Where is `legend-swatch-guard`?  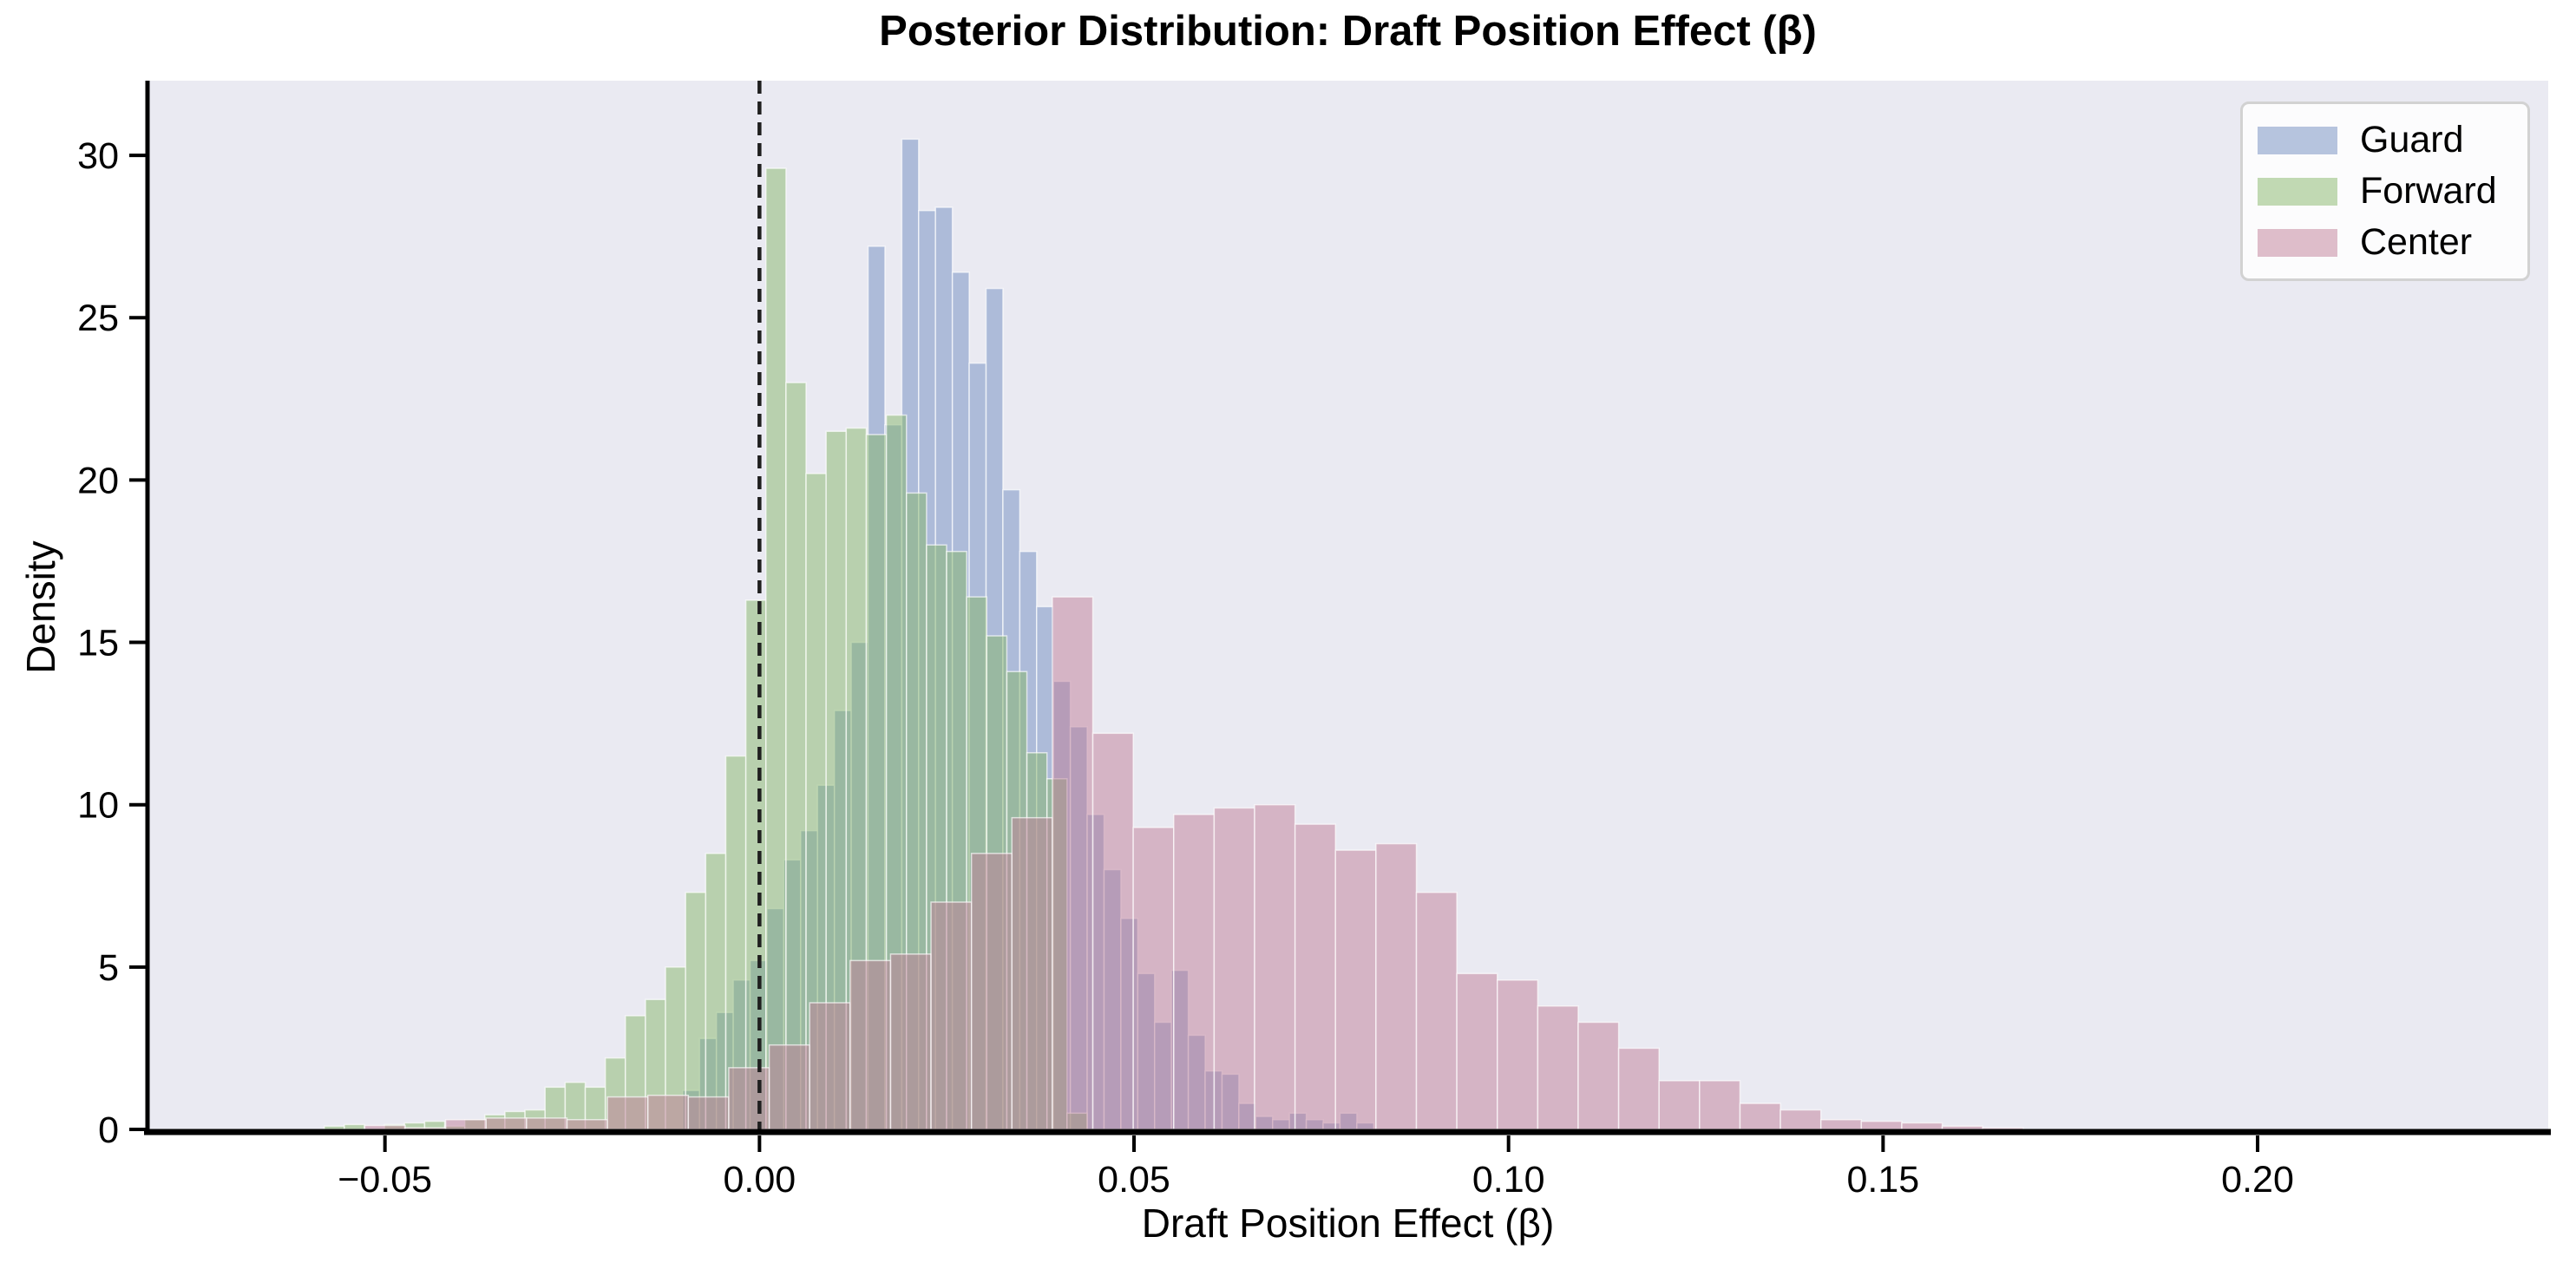
legend-swatch-guard is located at coordinates (2297, 140).